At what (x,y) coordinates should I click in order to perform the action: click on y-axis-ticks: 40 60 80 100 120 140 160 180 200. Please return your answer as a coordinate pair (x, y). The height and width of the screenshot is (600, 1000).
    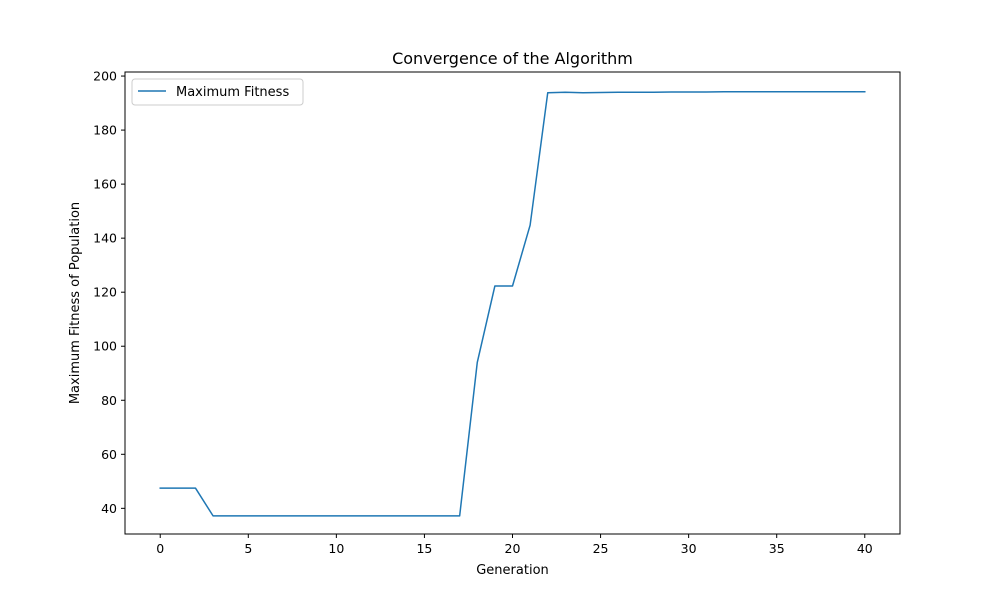
    Looking at the image, I should click on (109, 292).